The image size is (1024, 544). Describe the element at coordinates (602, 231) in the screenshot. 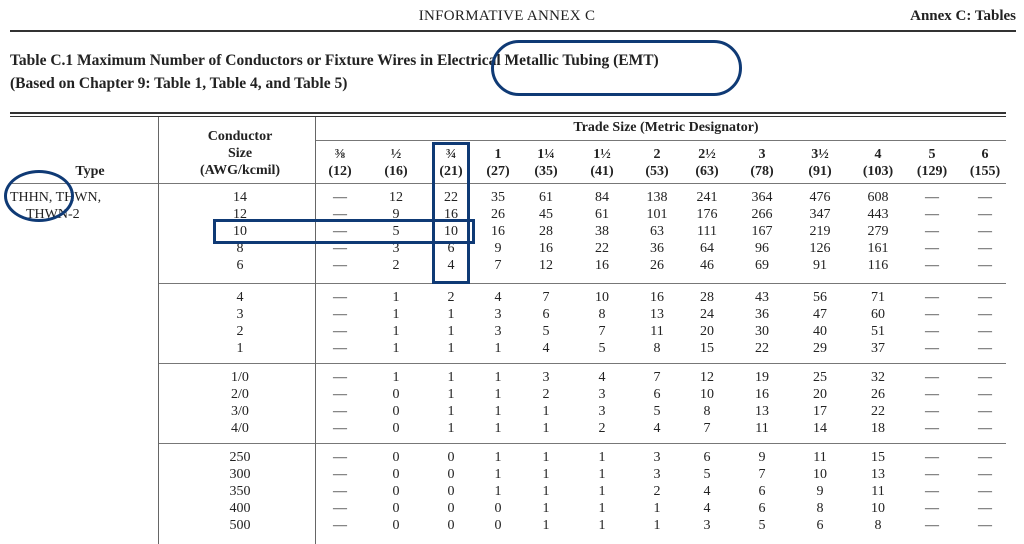

I see `conductor-count: 38` at that location.